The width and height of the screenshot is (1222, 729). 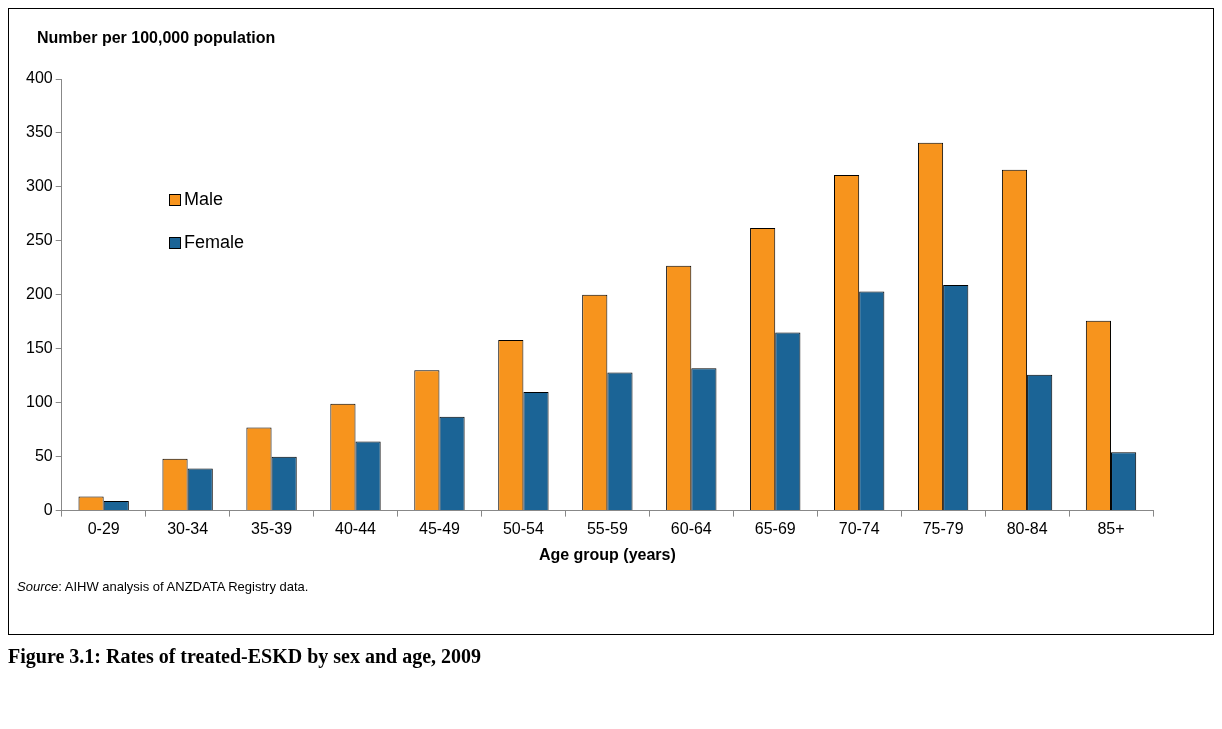 What do you see at coordinates (204, 199) in the screenshot?
I see `legend-label: Male` at bounding box center [204, 199].